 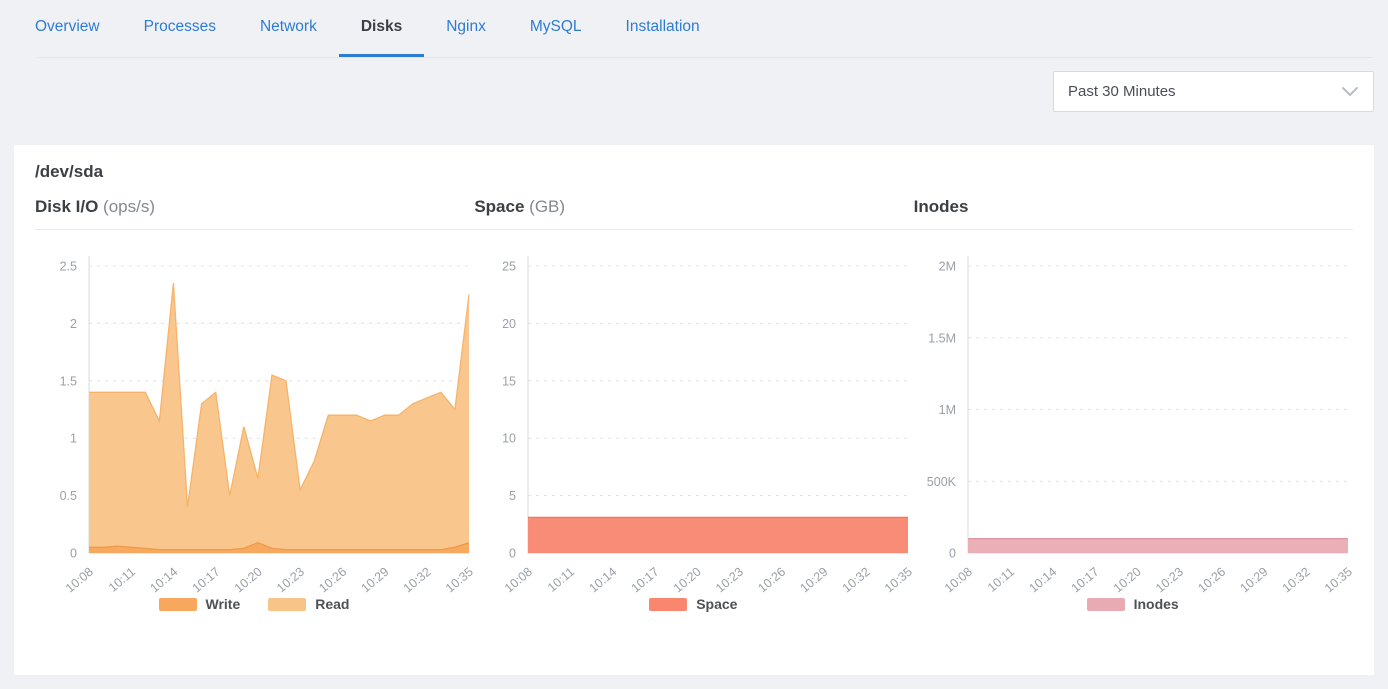 I want to click on y-axis-tick-label: 25, so click(x=509, y=267).